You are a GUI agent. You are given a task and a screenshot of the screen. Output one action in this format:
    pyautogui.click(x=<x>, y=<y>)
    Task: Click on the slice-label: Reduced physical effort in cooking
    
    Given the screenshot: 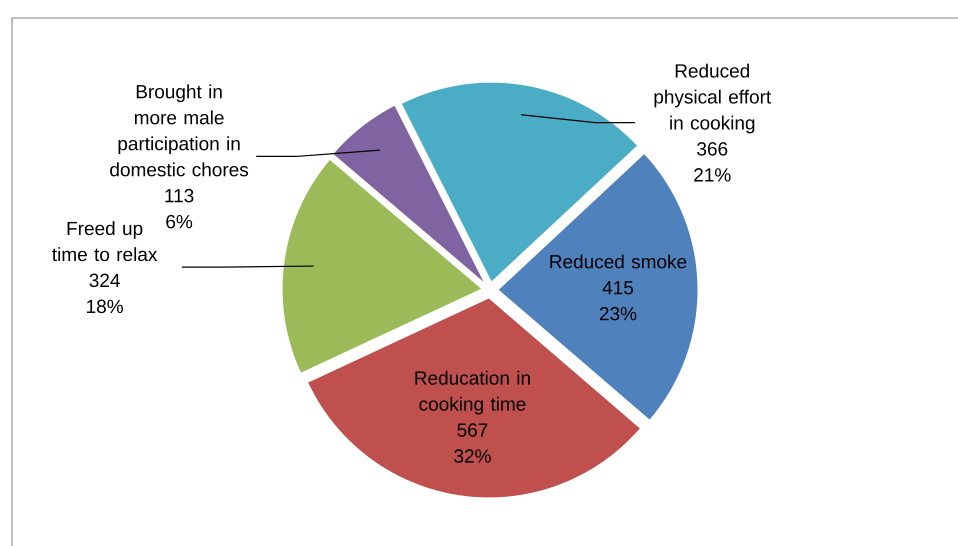 What is the action you would take?
    pyautogui.click(x=713, y=99)
    